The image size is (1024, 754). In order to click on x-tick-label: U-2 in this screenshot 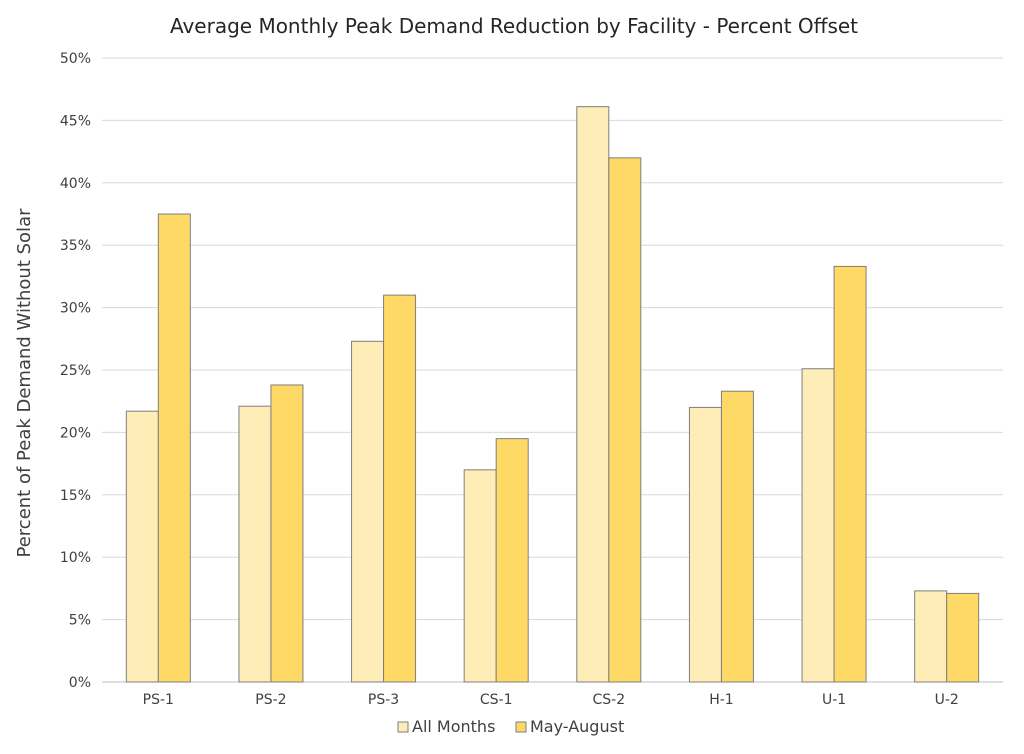, I will do `click(947, 700)`.